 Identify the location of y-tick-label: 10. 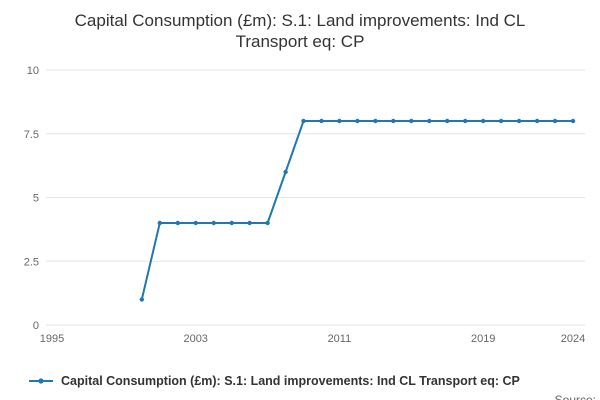
(33, 71).